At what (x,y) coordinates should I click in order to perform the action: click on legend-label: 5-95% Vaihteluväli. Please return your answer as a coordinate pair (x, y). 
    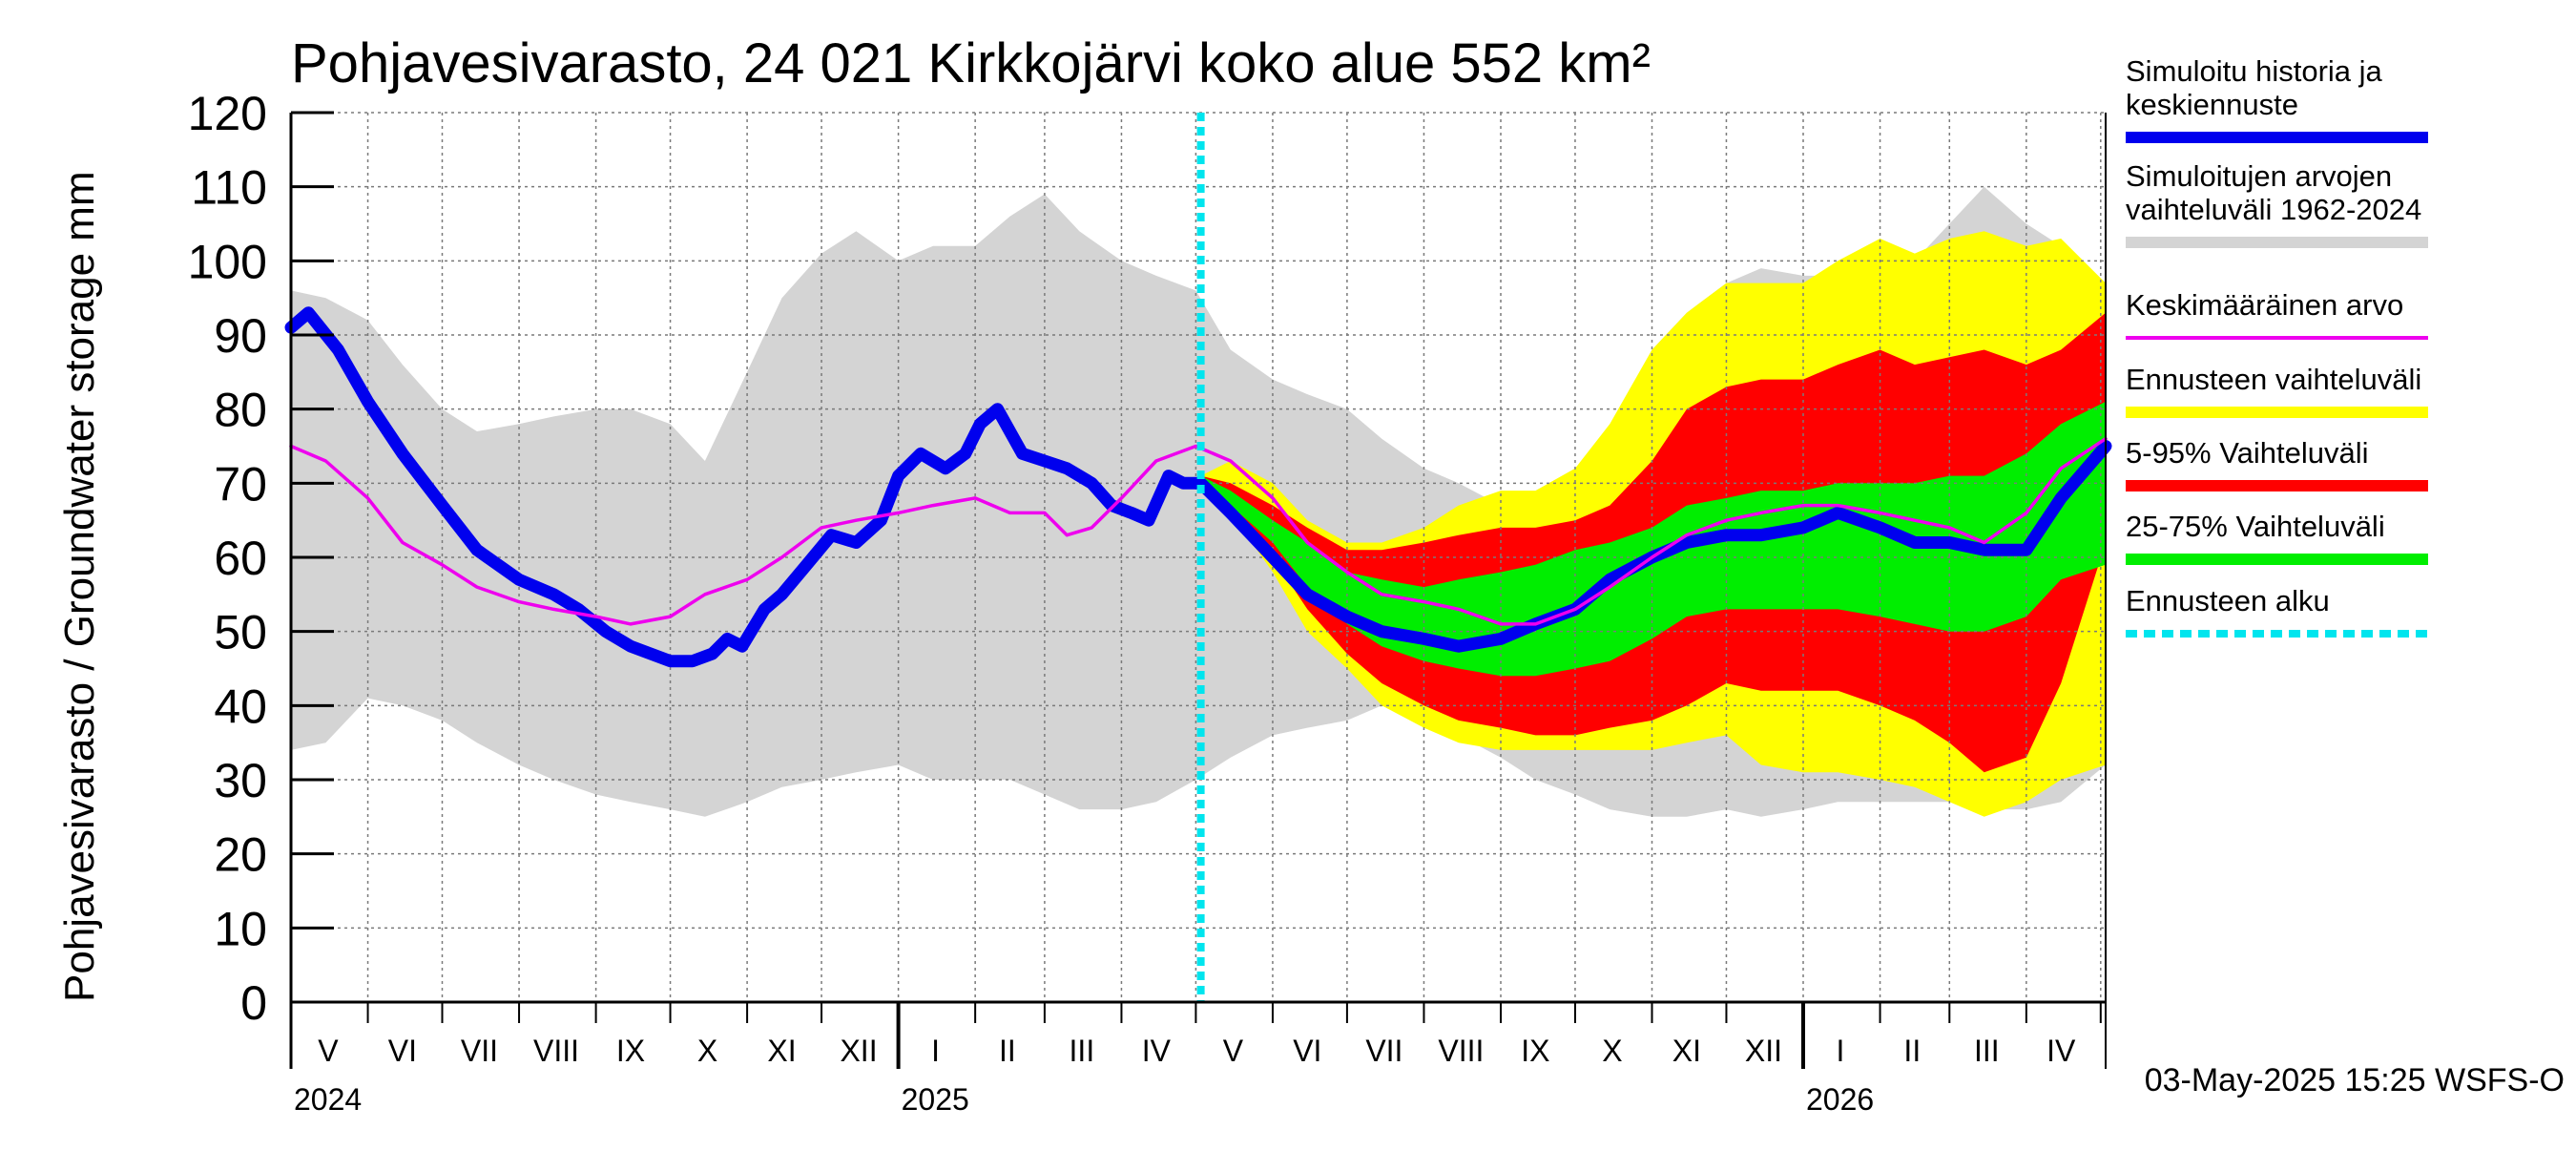
    Looking at the image, I should click on (2247, 453).